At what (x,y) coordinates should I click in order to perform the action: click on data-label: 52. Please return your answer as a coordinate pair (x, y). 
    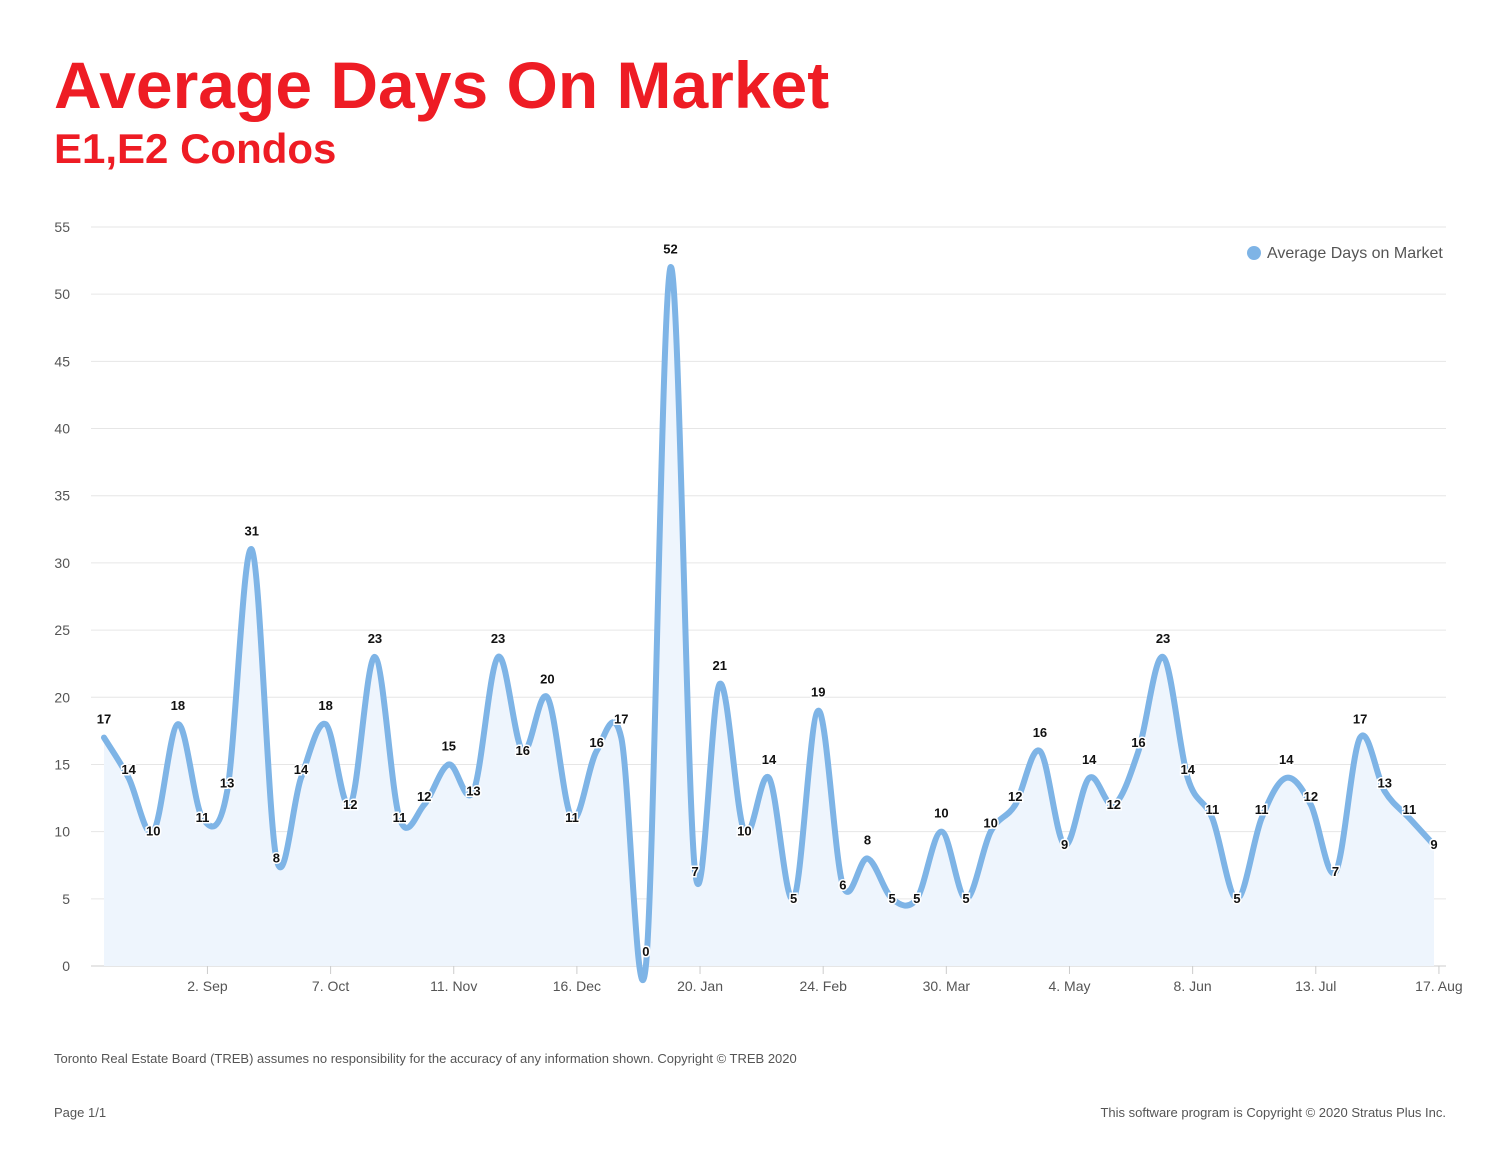
    Looking at the image, I should click on (670, 248).